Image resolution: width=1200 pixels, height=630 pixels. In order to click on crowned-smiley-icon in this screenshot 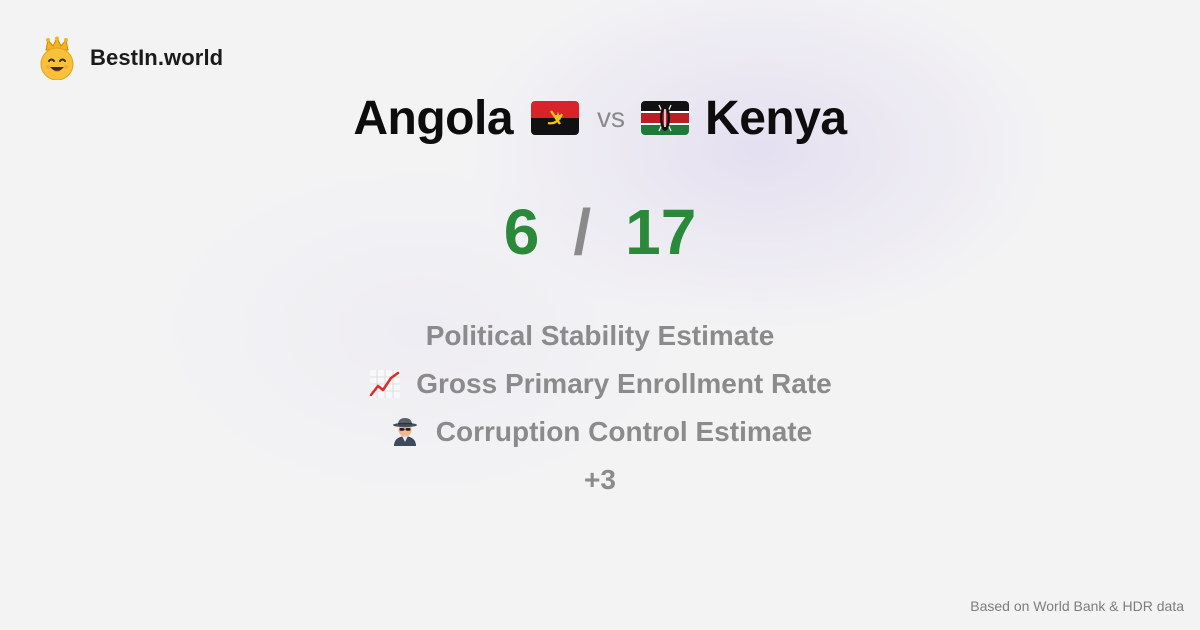, I will do `click(57, 58)`.